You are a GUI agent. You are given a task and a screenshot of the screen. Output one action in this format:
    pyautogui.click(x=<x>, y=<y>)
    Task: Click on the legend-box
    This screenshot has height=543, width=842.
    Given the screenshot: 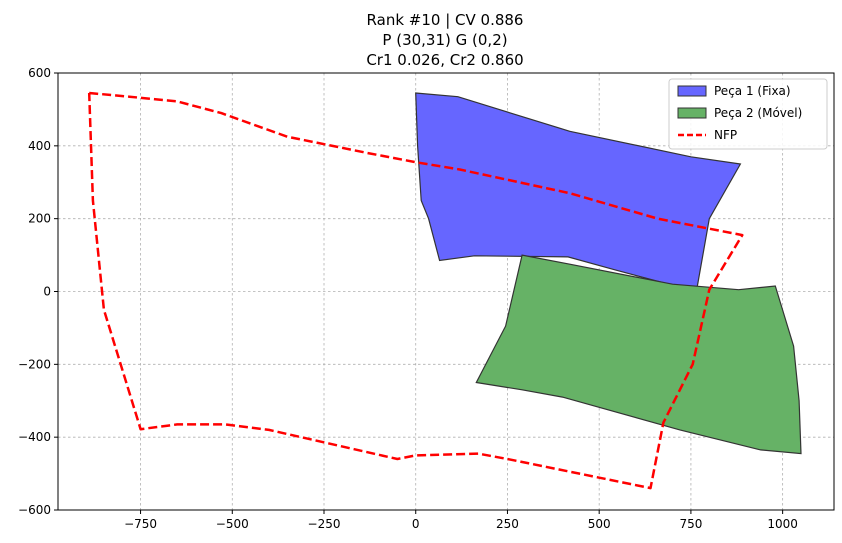 What is the action you would take?
    pyautogui.click(x=748, y=114)
    